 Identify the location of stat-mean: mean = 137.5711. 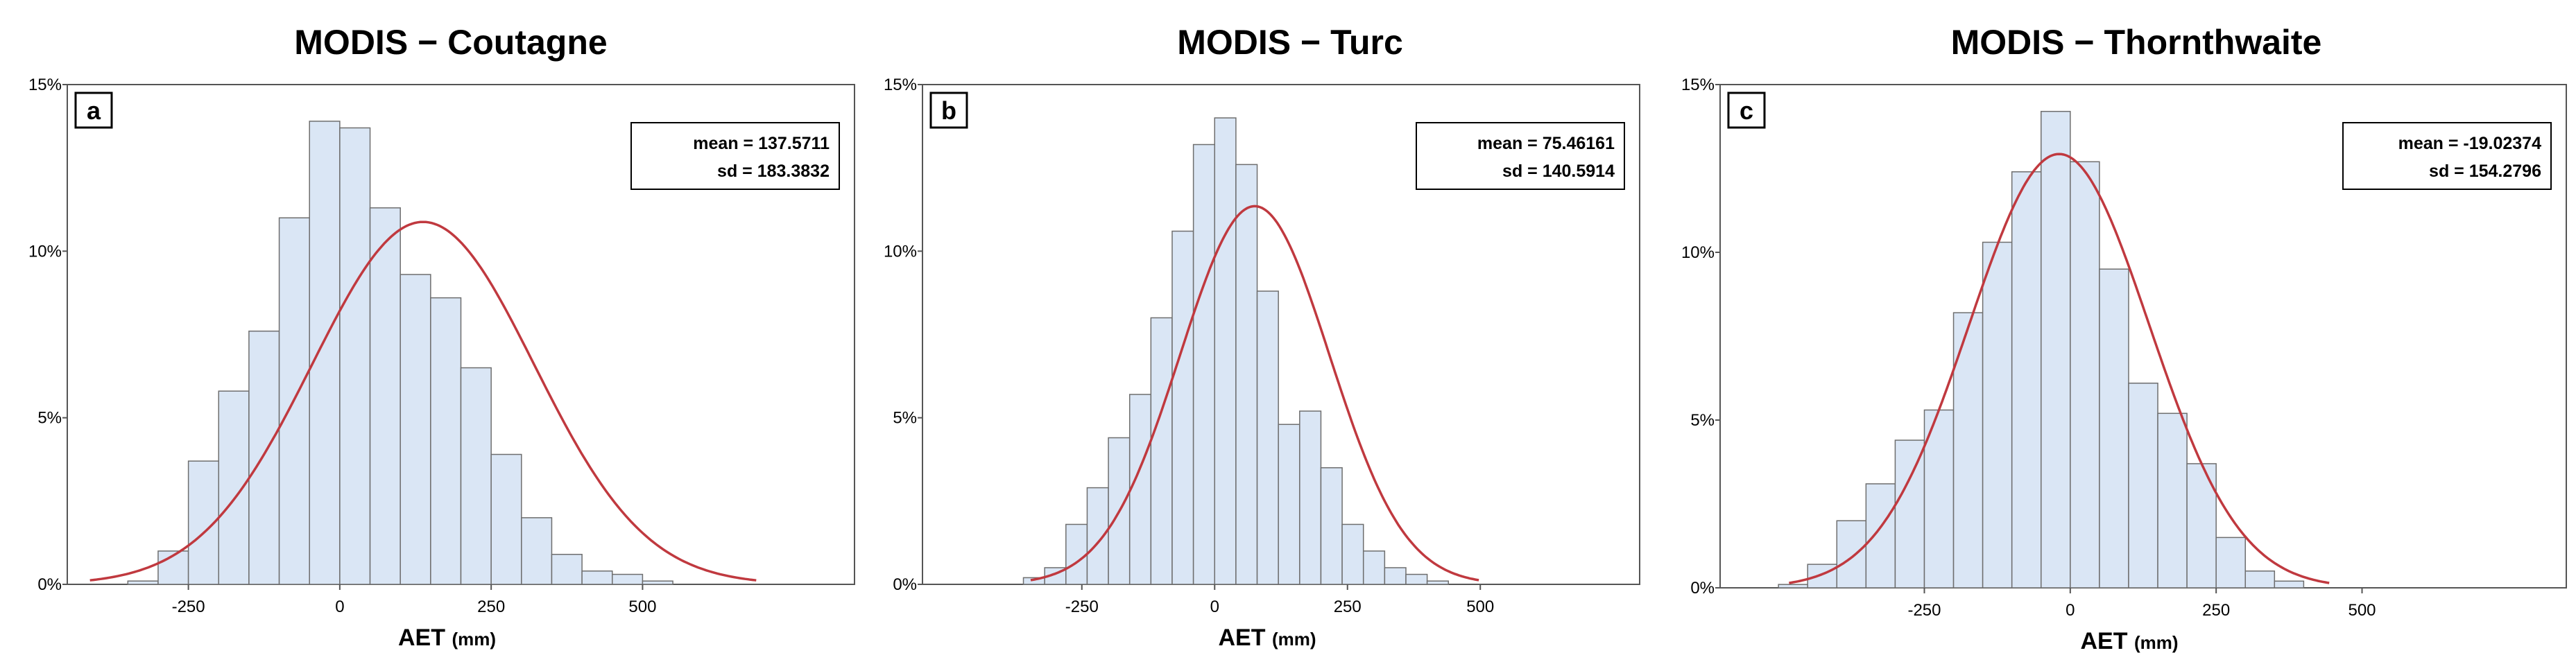
(761, 143).